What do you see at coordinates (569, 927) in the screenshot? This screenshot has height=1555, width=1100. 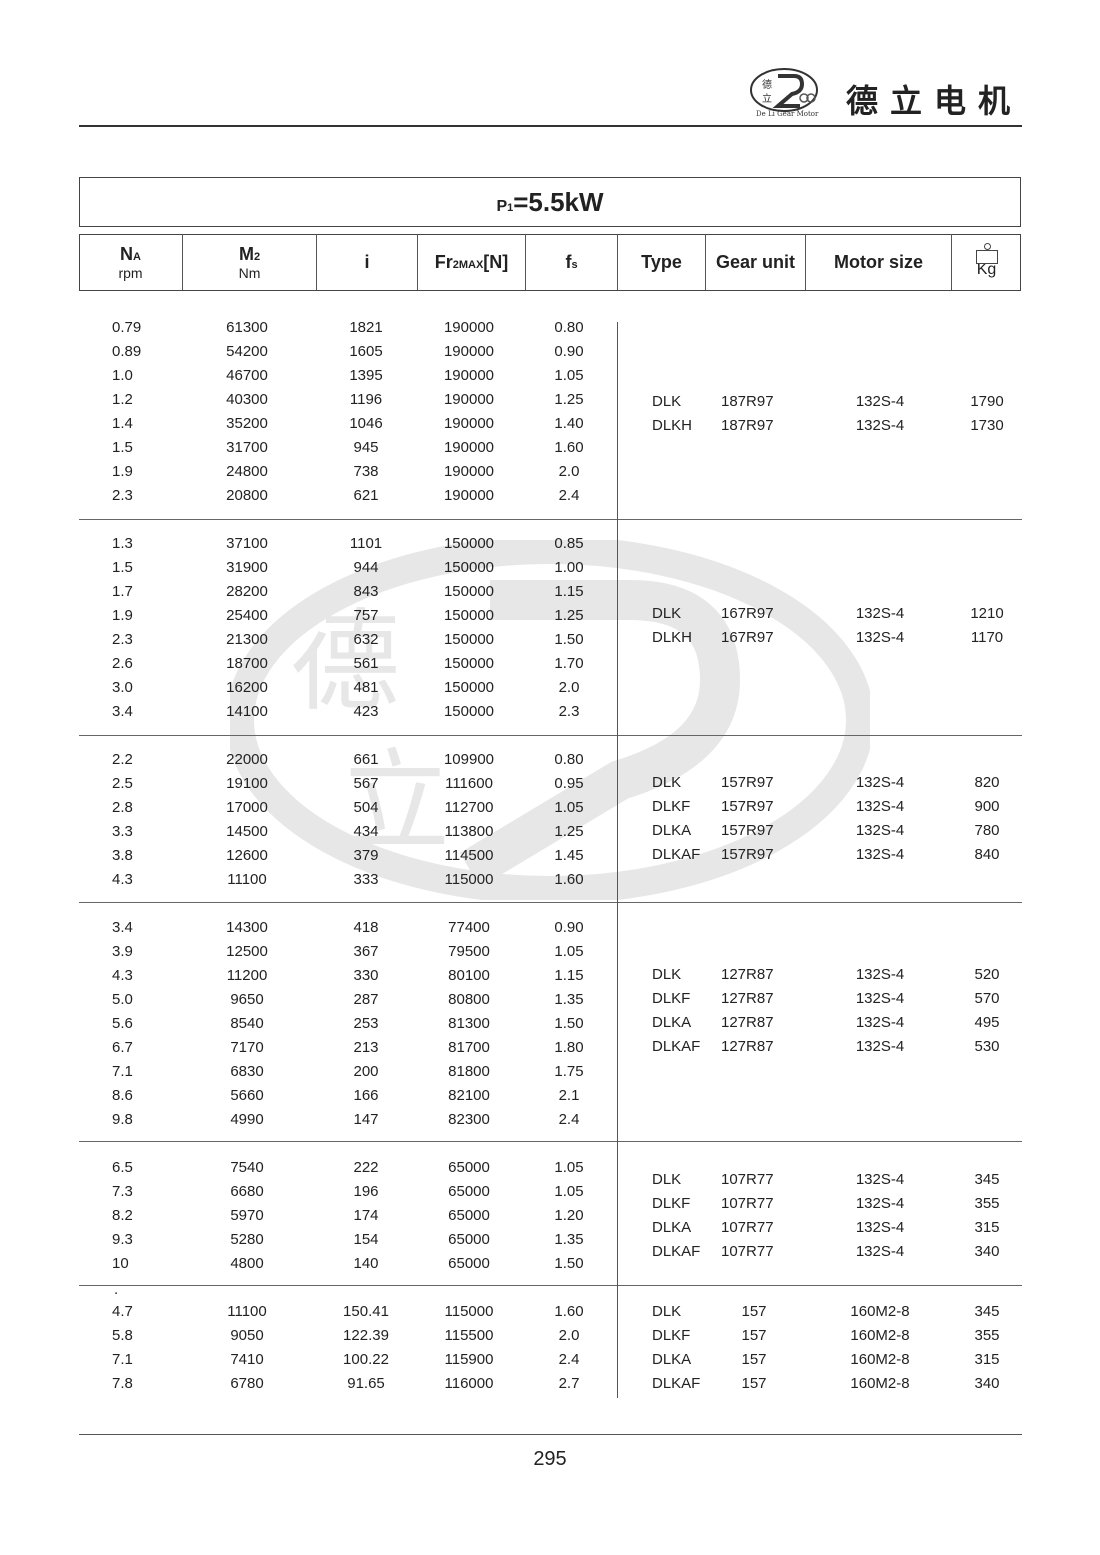 I see `cell-fs: 0.90` at bounding box center [569, 927].